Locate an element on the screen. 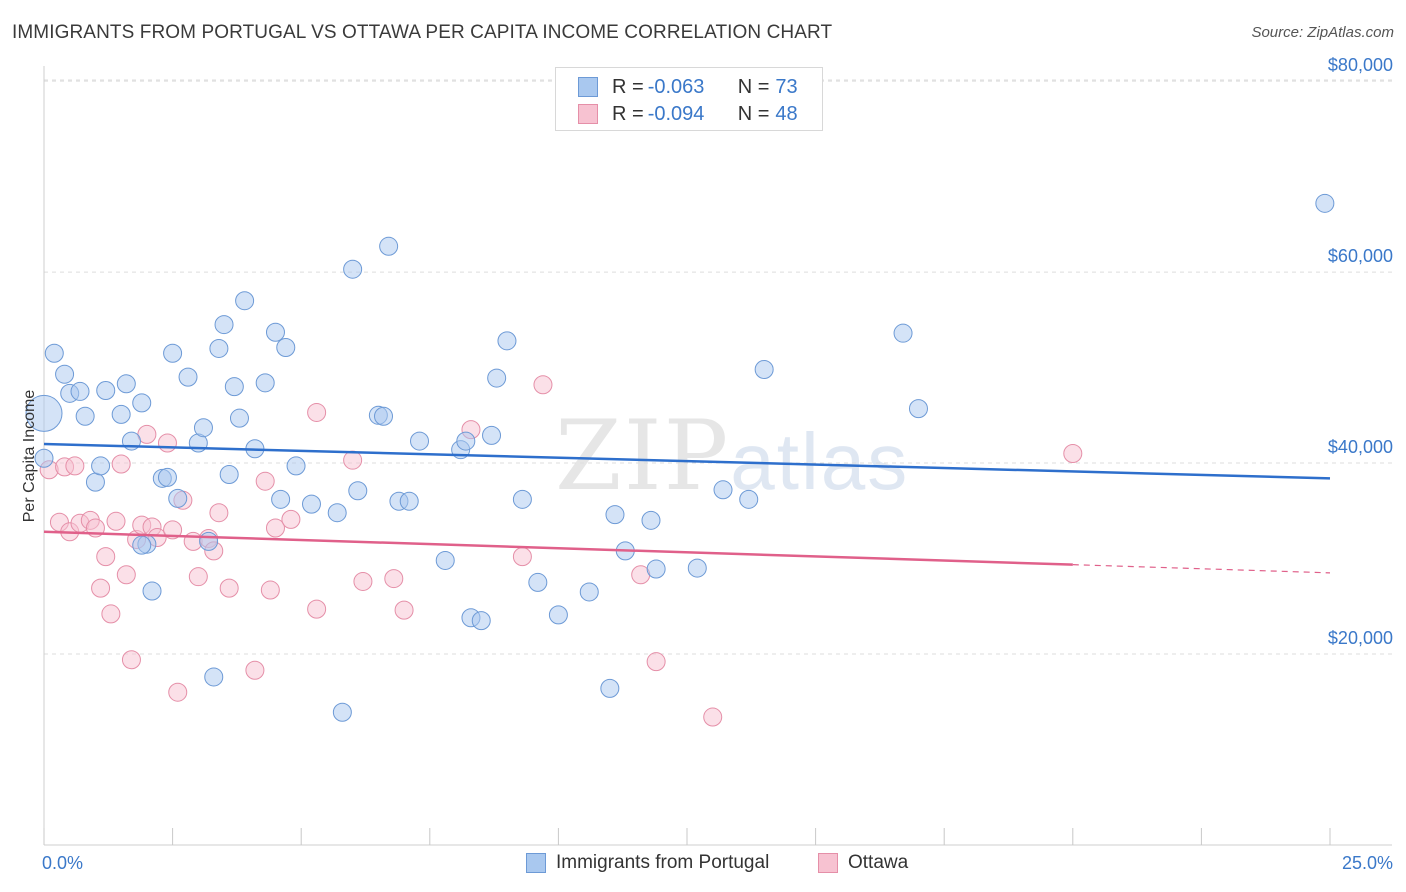  correlation-legend: R = -0.063 N = 73 R = -0.094 N = 48 is located at coordinates (689, 99).